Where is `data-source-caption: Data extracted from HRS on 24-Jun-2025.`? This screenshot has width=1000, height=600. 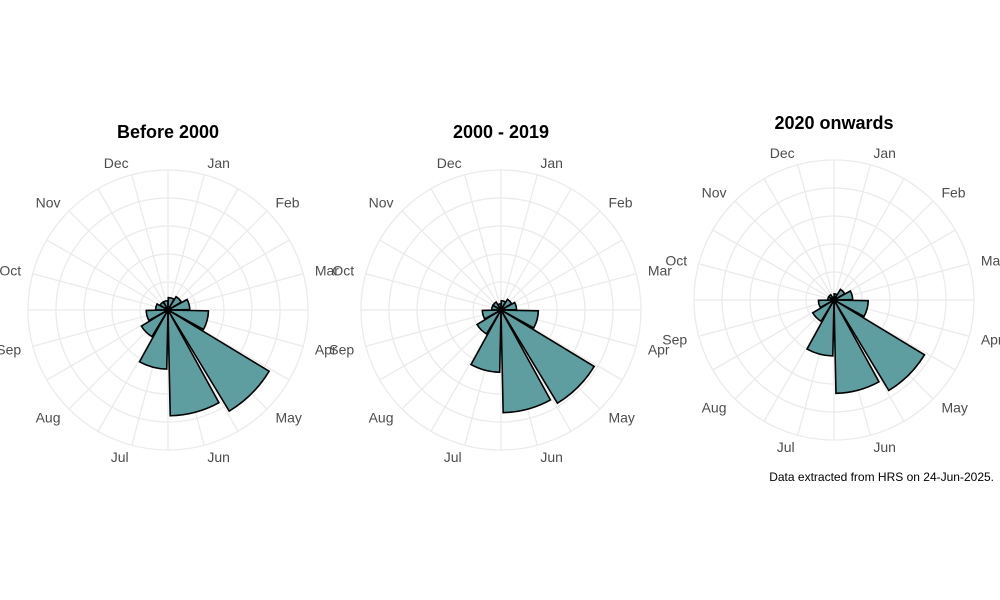
data-source-caption: Data extracted from HRS on 24-Jun-2025. is located at coordinates (881, 477).